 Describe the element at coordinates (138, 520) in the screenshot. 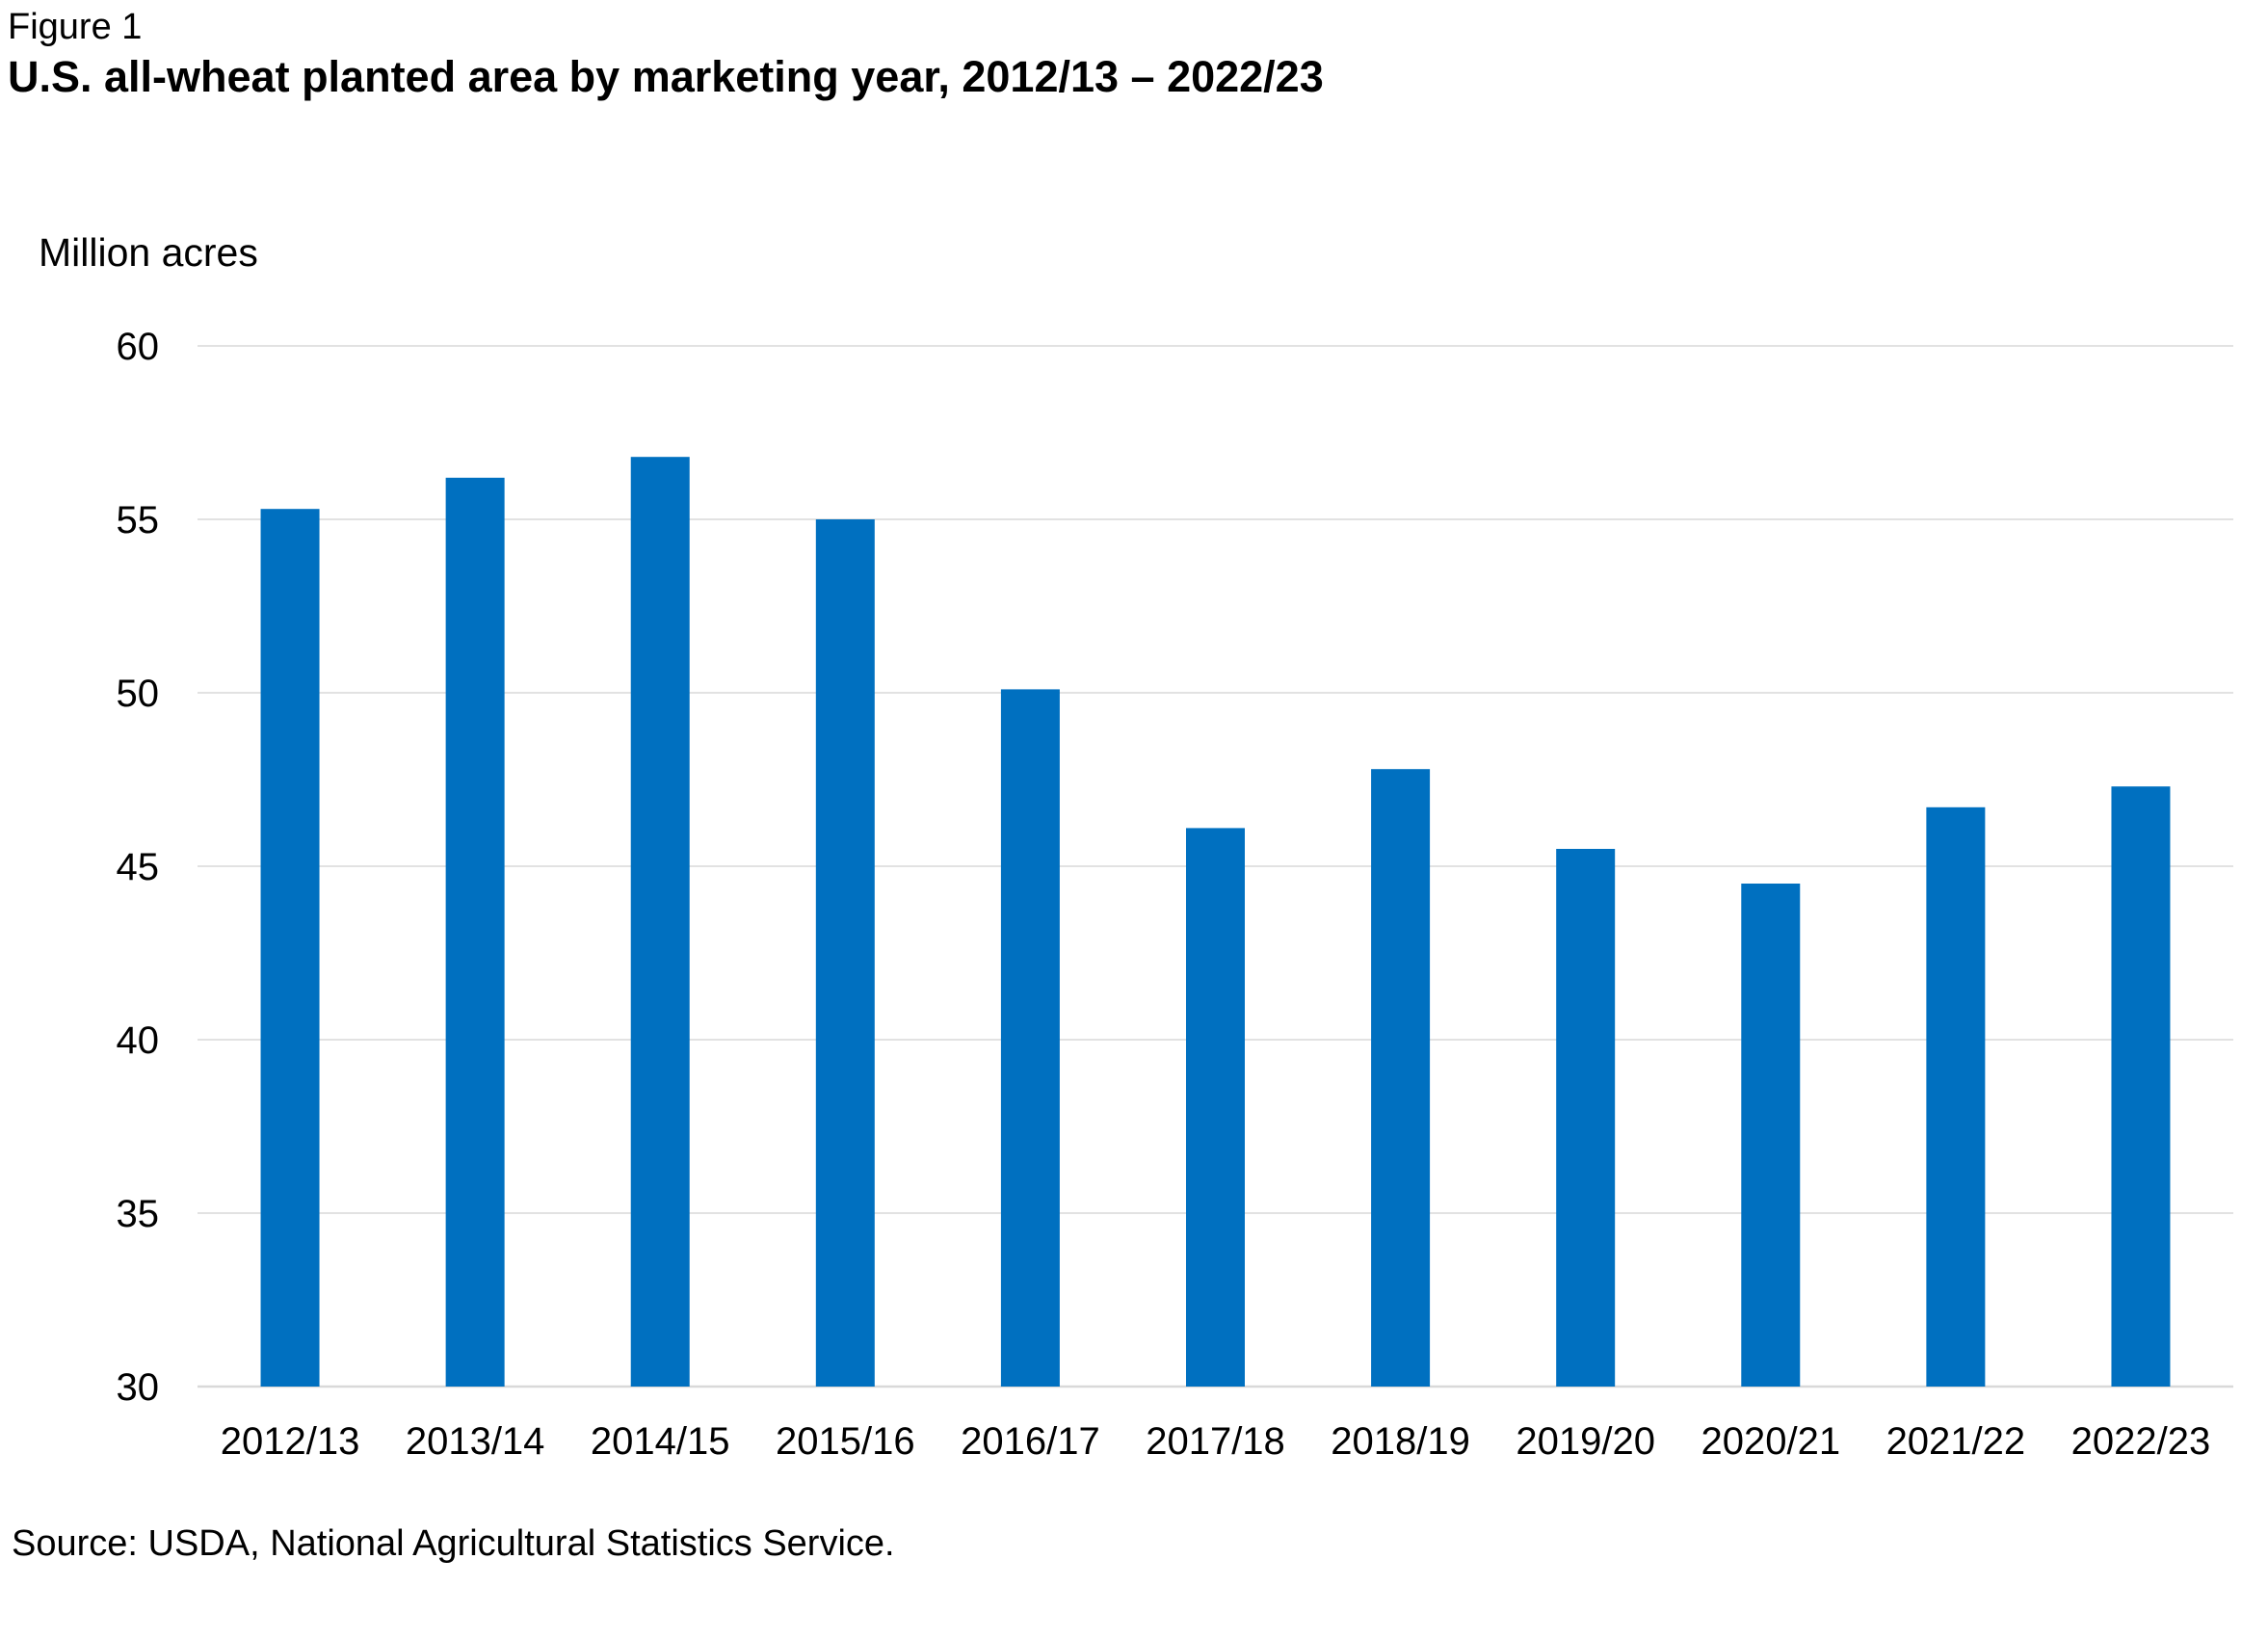

I see `y-tick-label: 55` at that location.